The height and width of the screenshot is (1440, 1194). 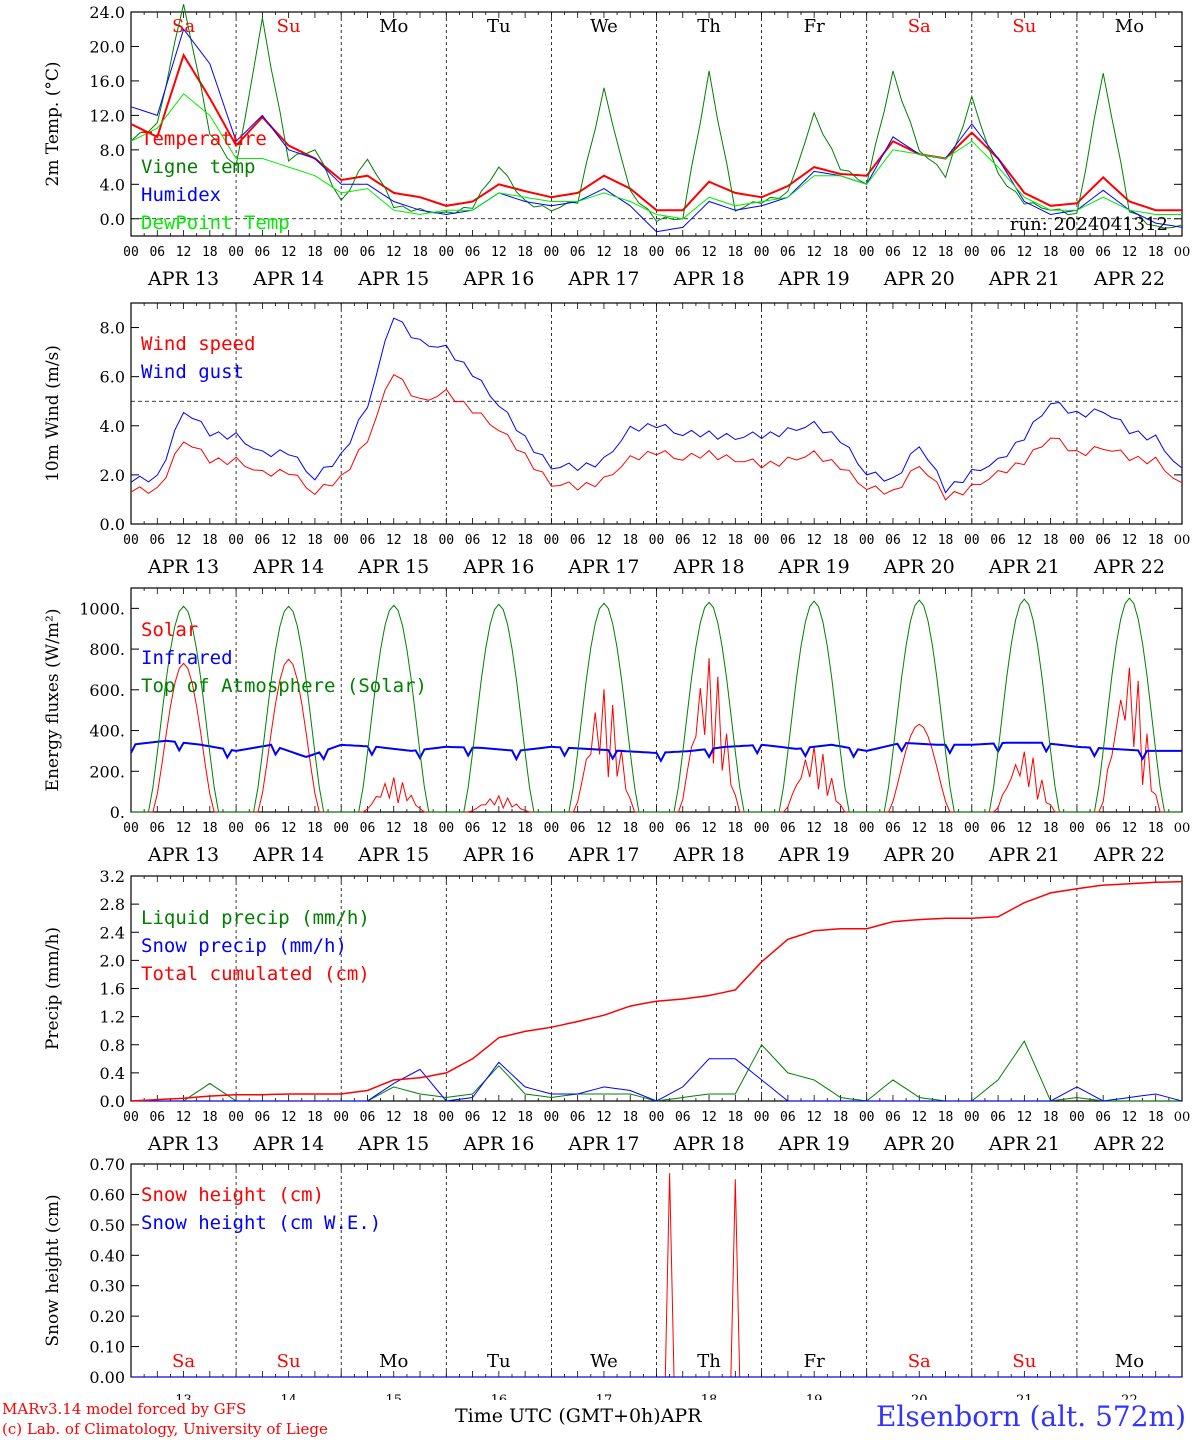 What do you see at coordinates (1129, 1144) in the screenshot?
I see `day-label: APR 22` at bounding box center [1129, 1144].